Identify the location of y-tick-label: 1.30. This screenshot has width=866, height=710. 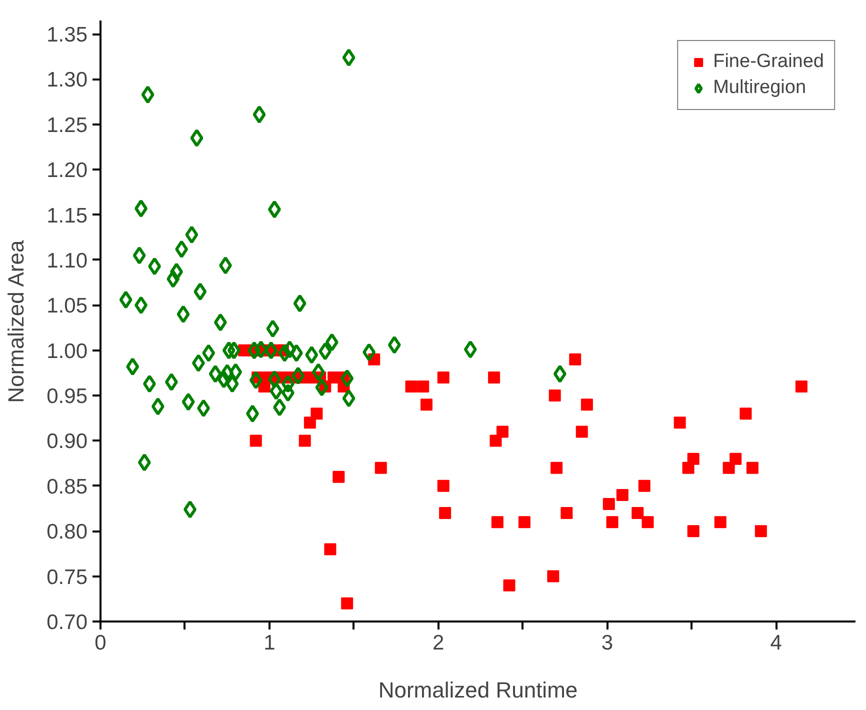
(67, 80).